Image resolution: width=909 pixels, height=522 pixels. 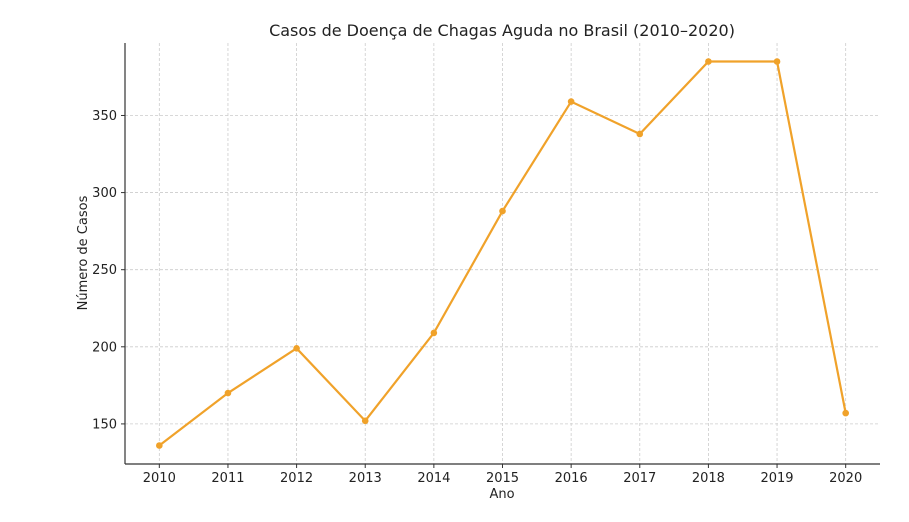 I want to click on data-point-2010, so click(x=159, y=445).